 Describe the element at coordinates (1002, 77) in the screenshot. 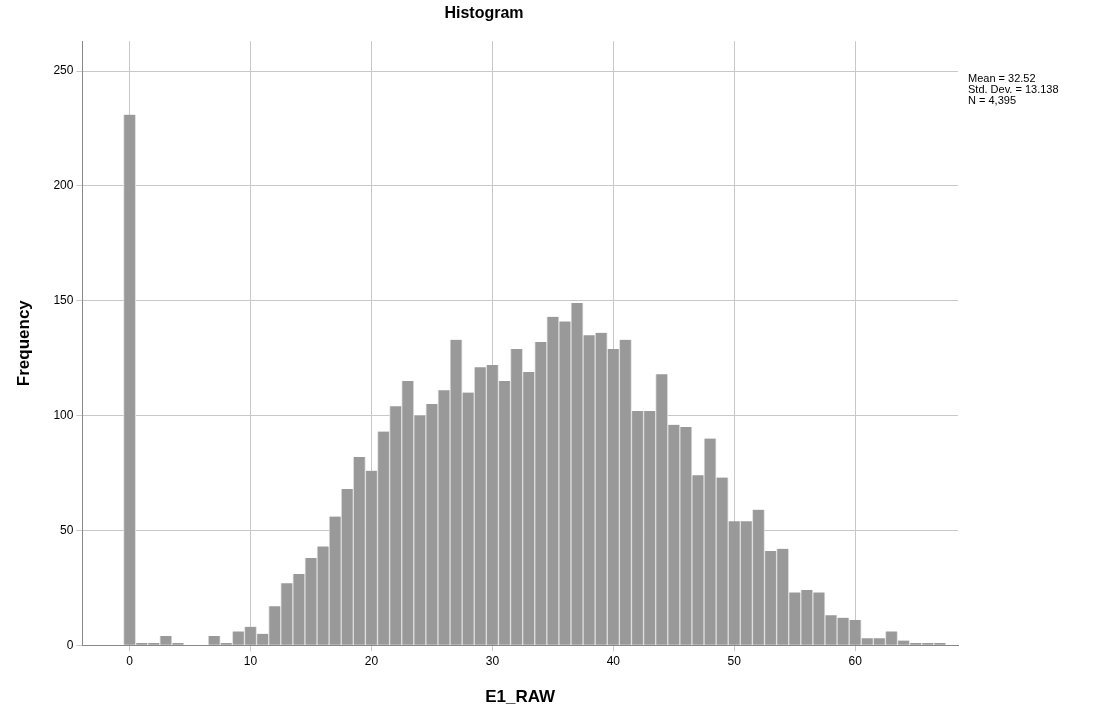

I see `text: Mean = 32.52` at that location.